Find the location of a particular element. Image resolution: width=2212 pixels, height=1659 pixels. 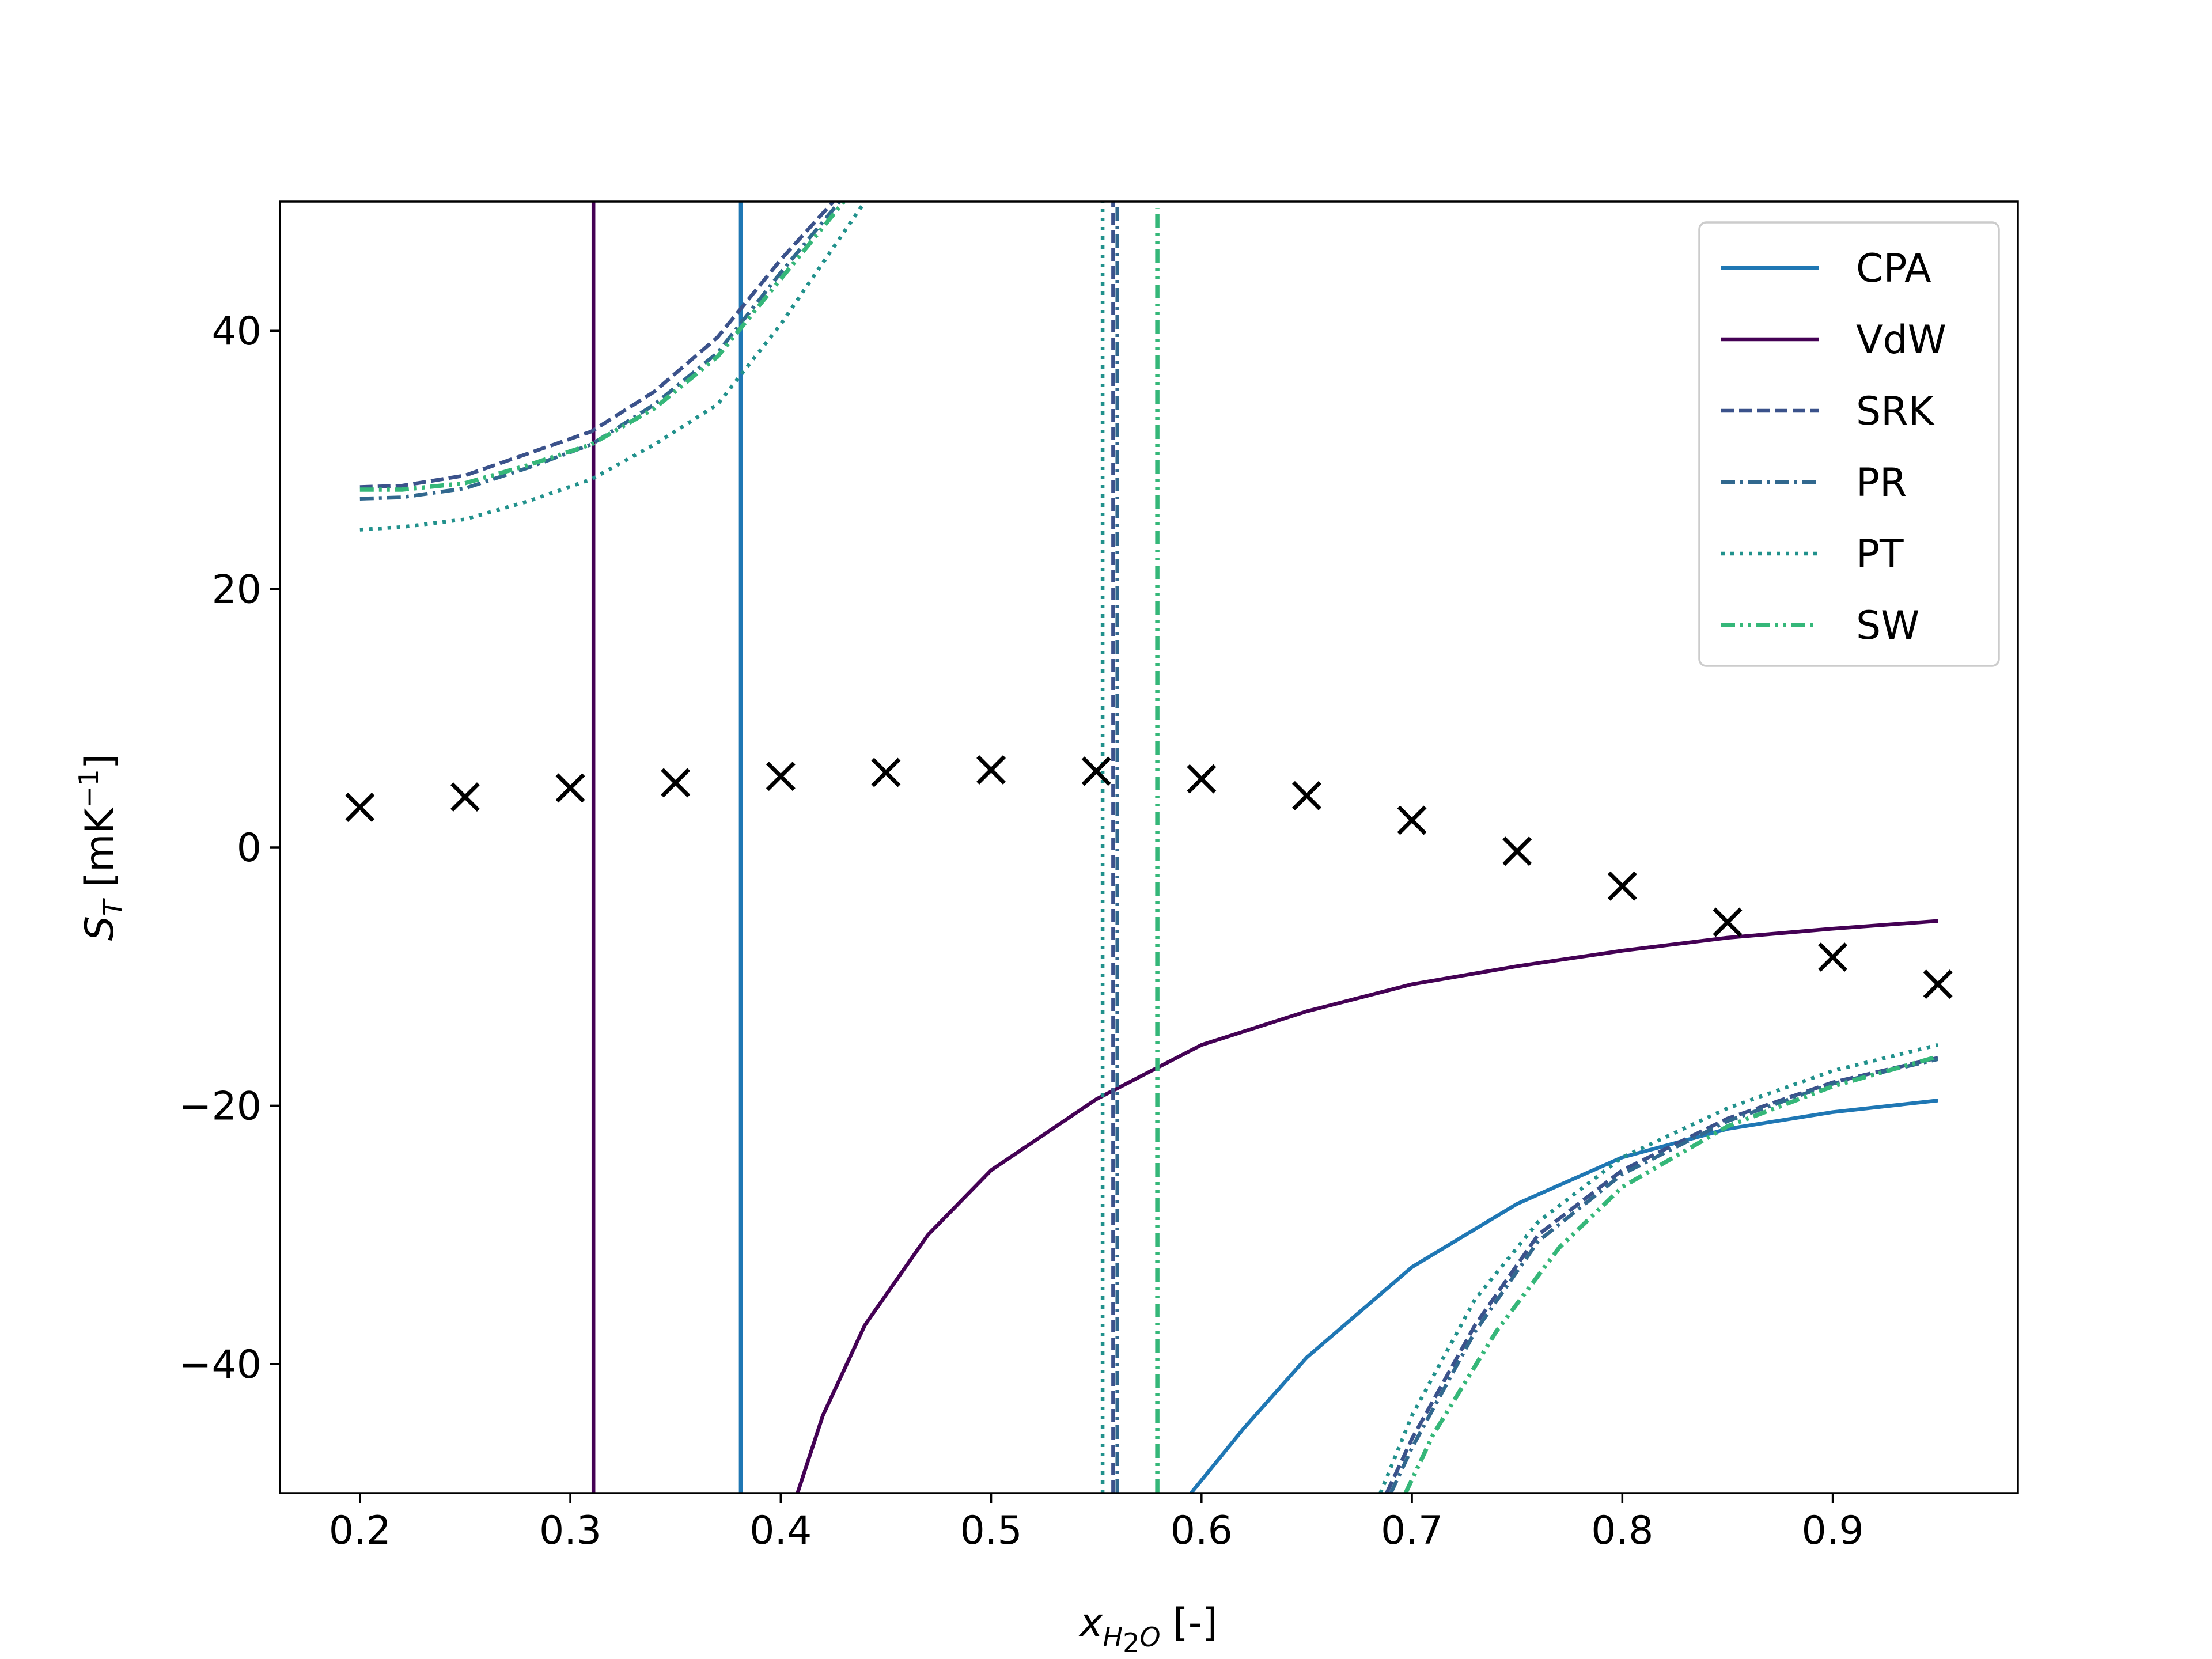

x-axis-label: xH2O [-] is located at coordinates (1148, 1629).